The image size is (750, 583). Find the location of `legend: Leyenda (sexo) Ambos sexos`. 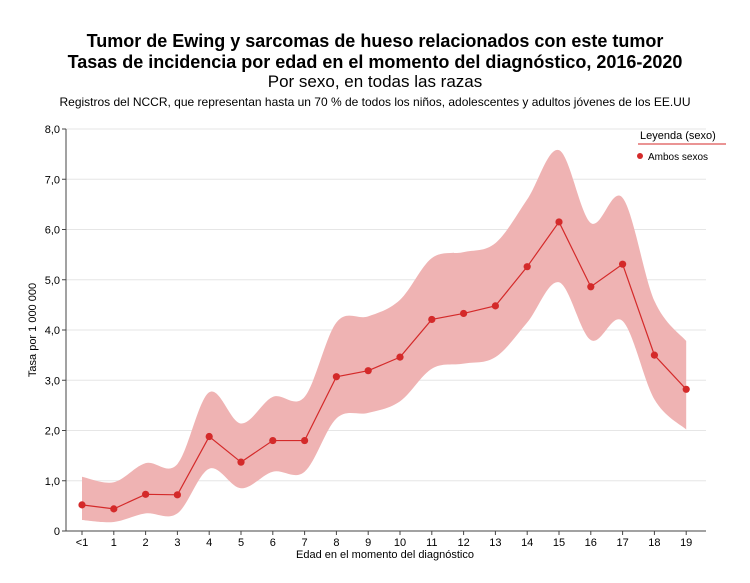

legend: Leyenda (sexo) Ambos sexos is located at coordinates (681, 146).